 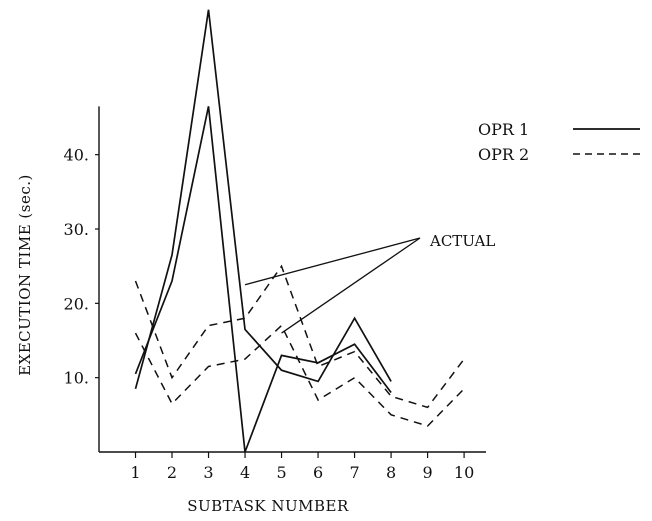 What do you see at coordinates (76, 229) in the screenshot?
I see `y-tick-label: 30.` at bounding box center [76, 229].